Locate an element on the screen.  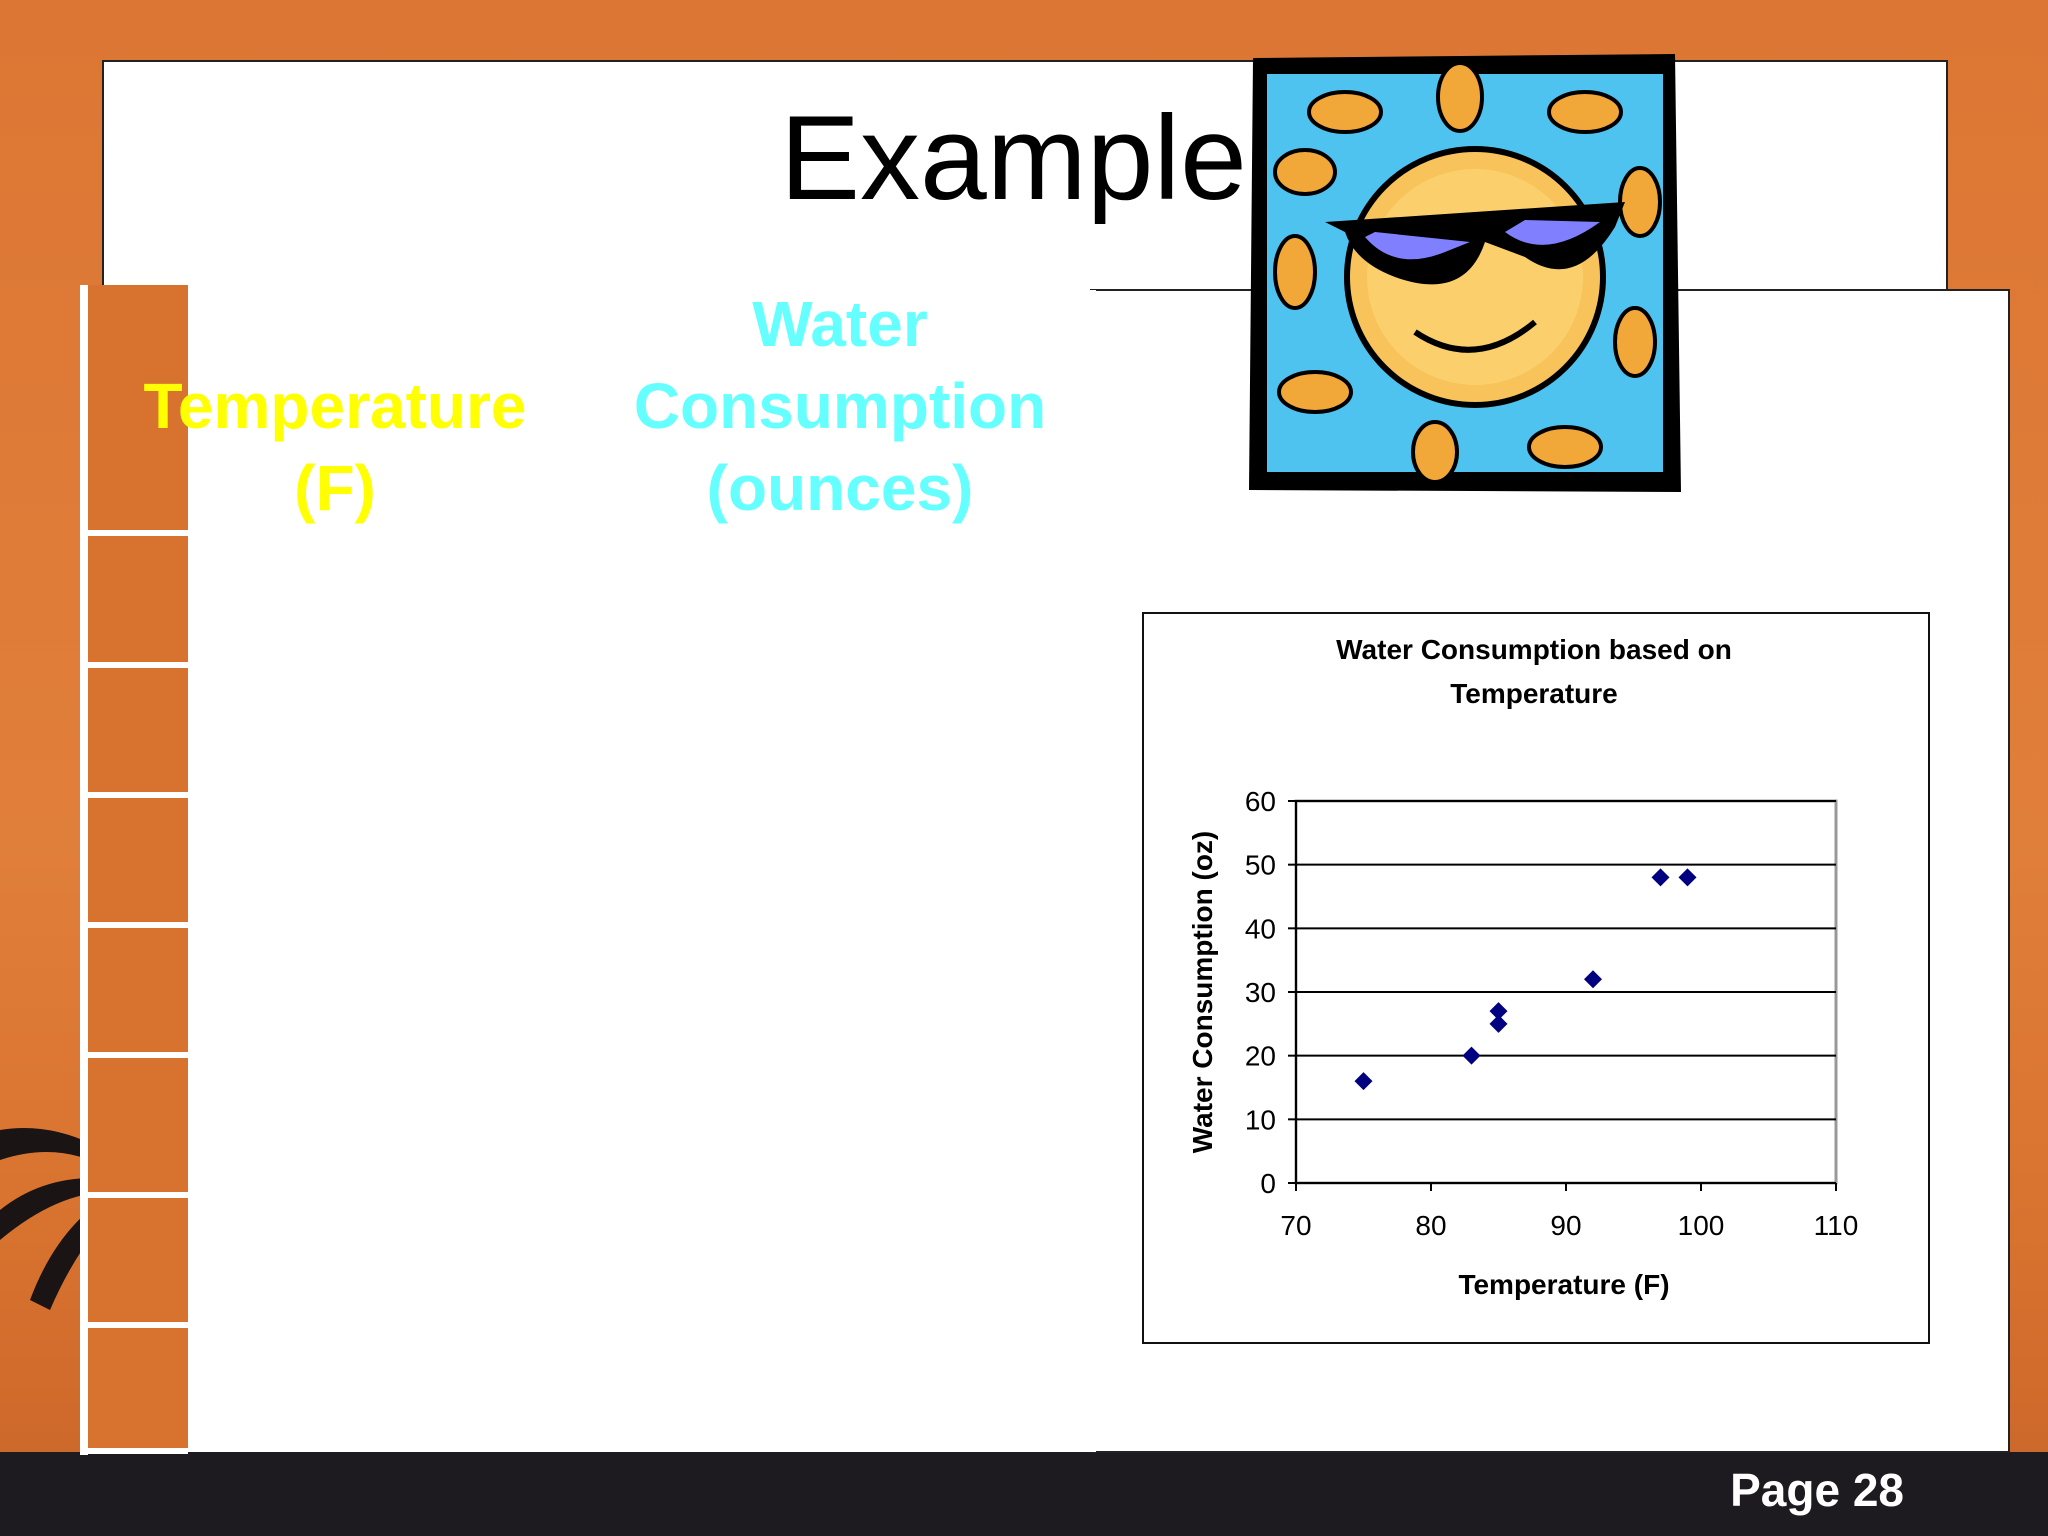
table-grid is located at coordinates (139, 870).